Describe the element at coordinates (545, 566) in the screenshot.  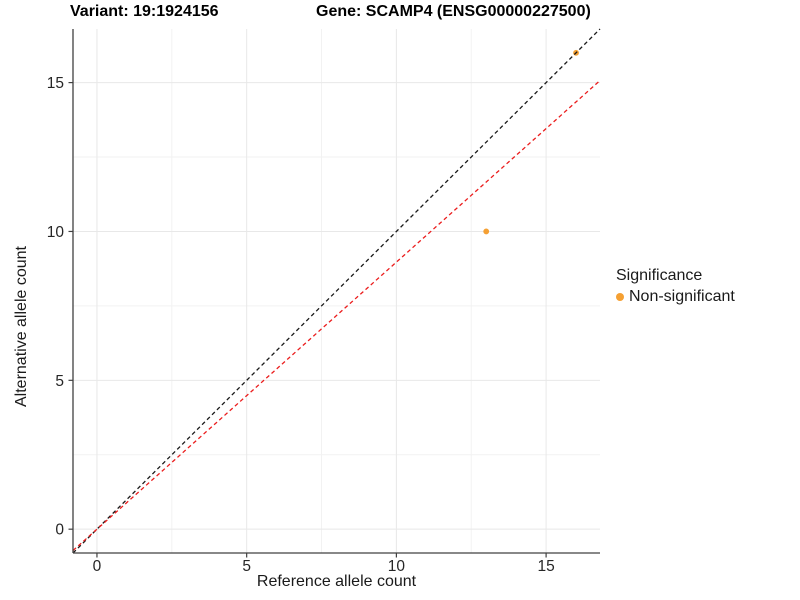
I see `x-tick-label: 15` at that location.